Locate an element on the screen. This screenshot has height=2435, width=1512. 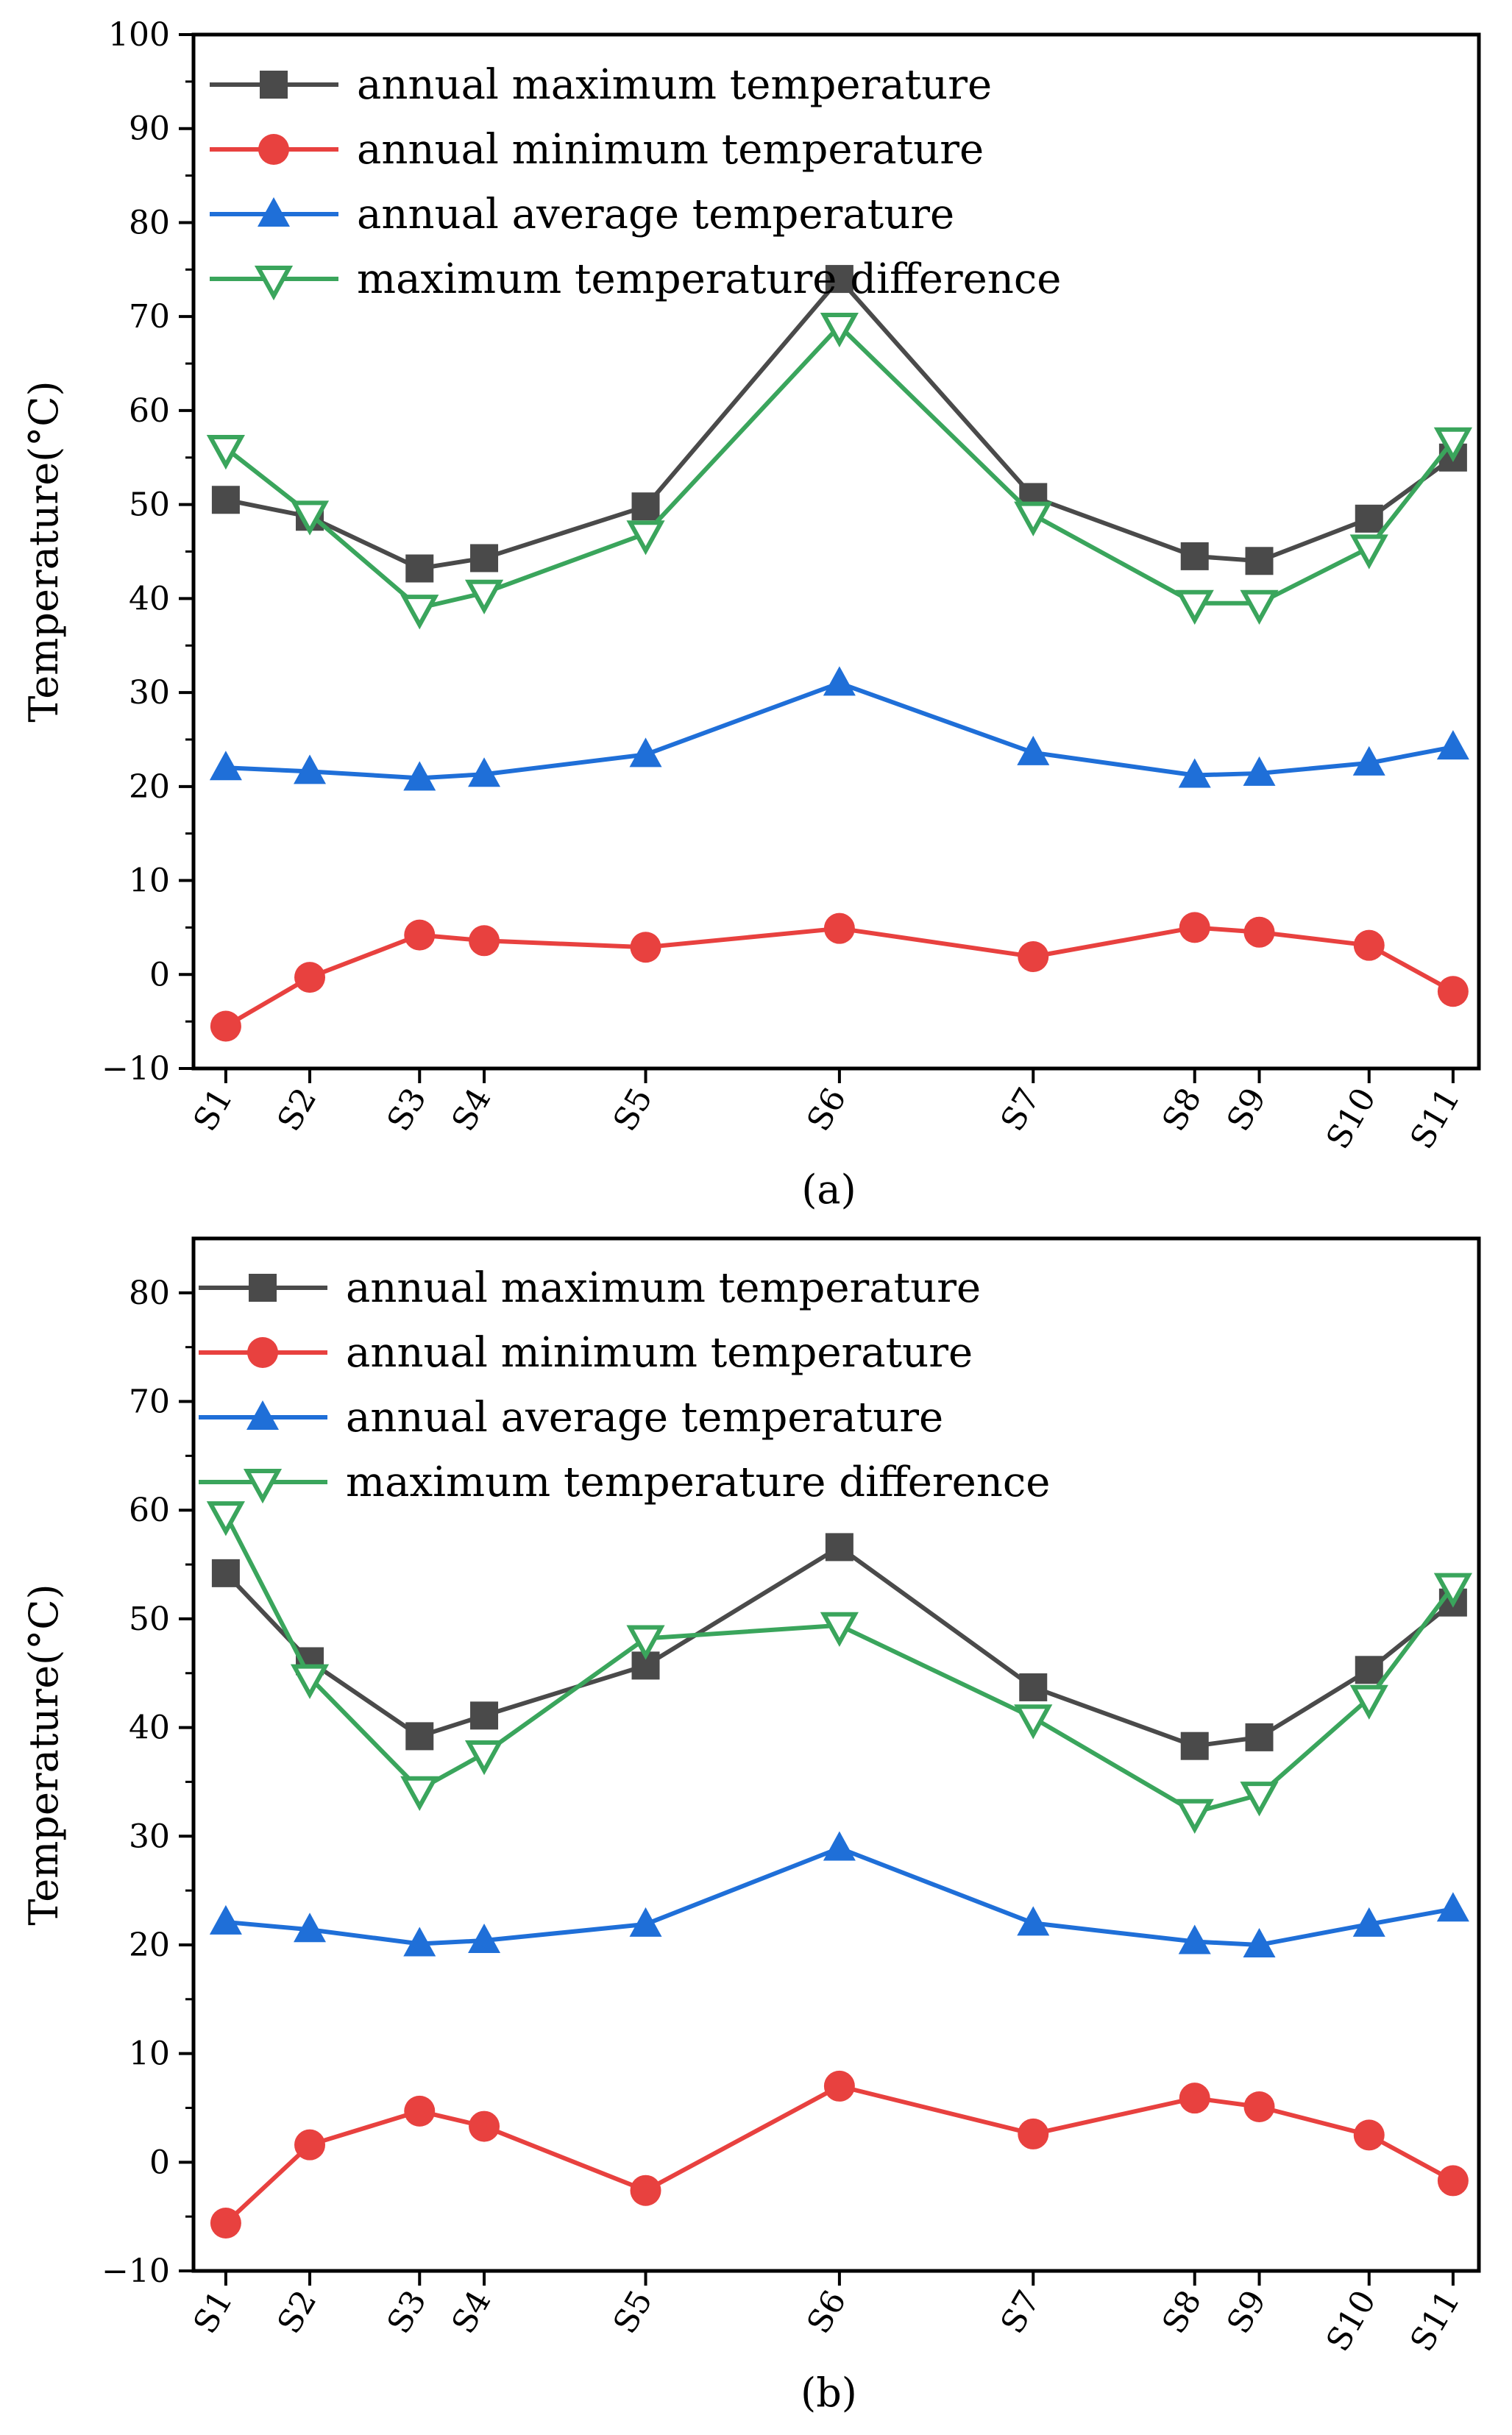
y-tick-label: 60 is located at coordinates (149, 411).